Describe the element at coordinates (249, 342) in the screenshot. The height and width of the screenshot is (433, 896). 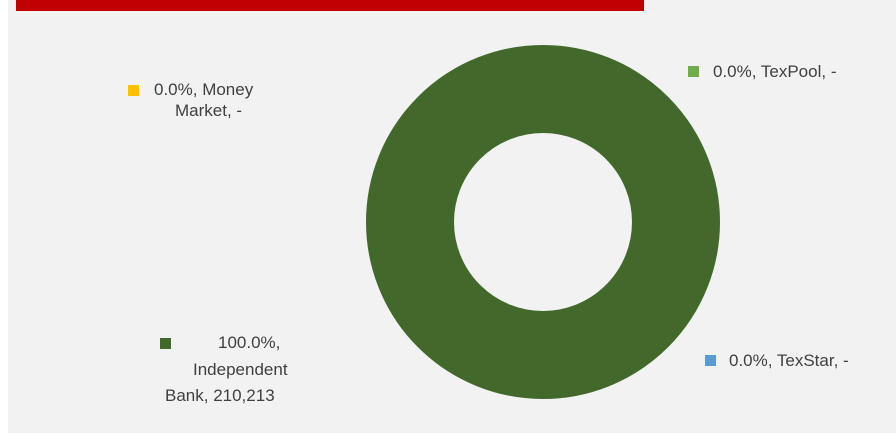
I see `data-label-independent-bank-line1: 100.0%,` at that location.